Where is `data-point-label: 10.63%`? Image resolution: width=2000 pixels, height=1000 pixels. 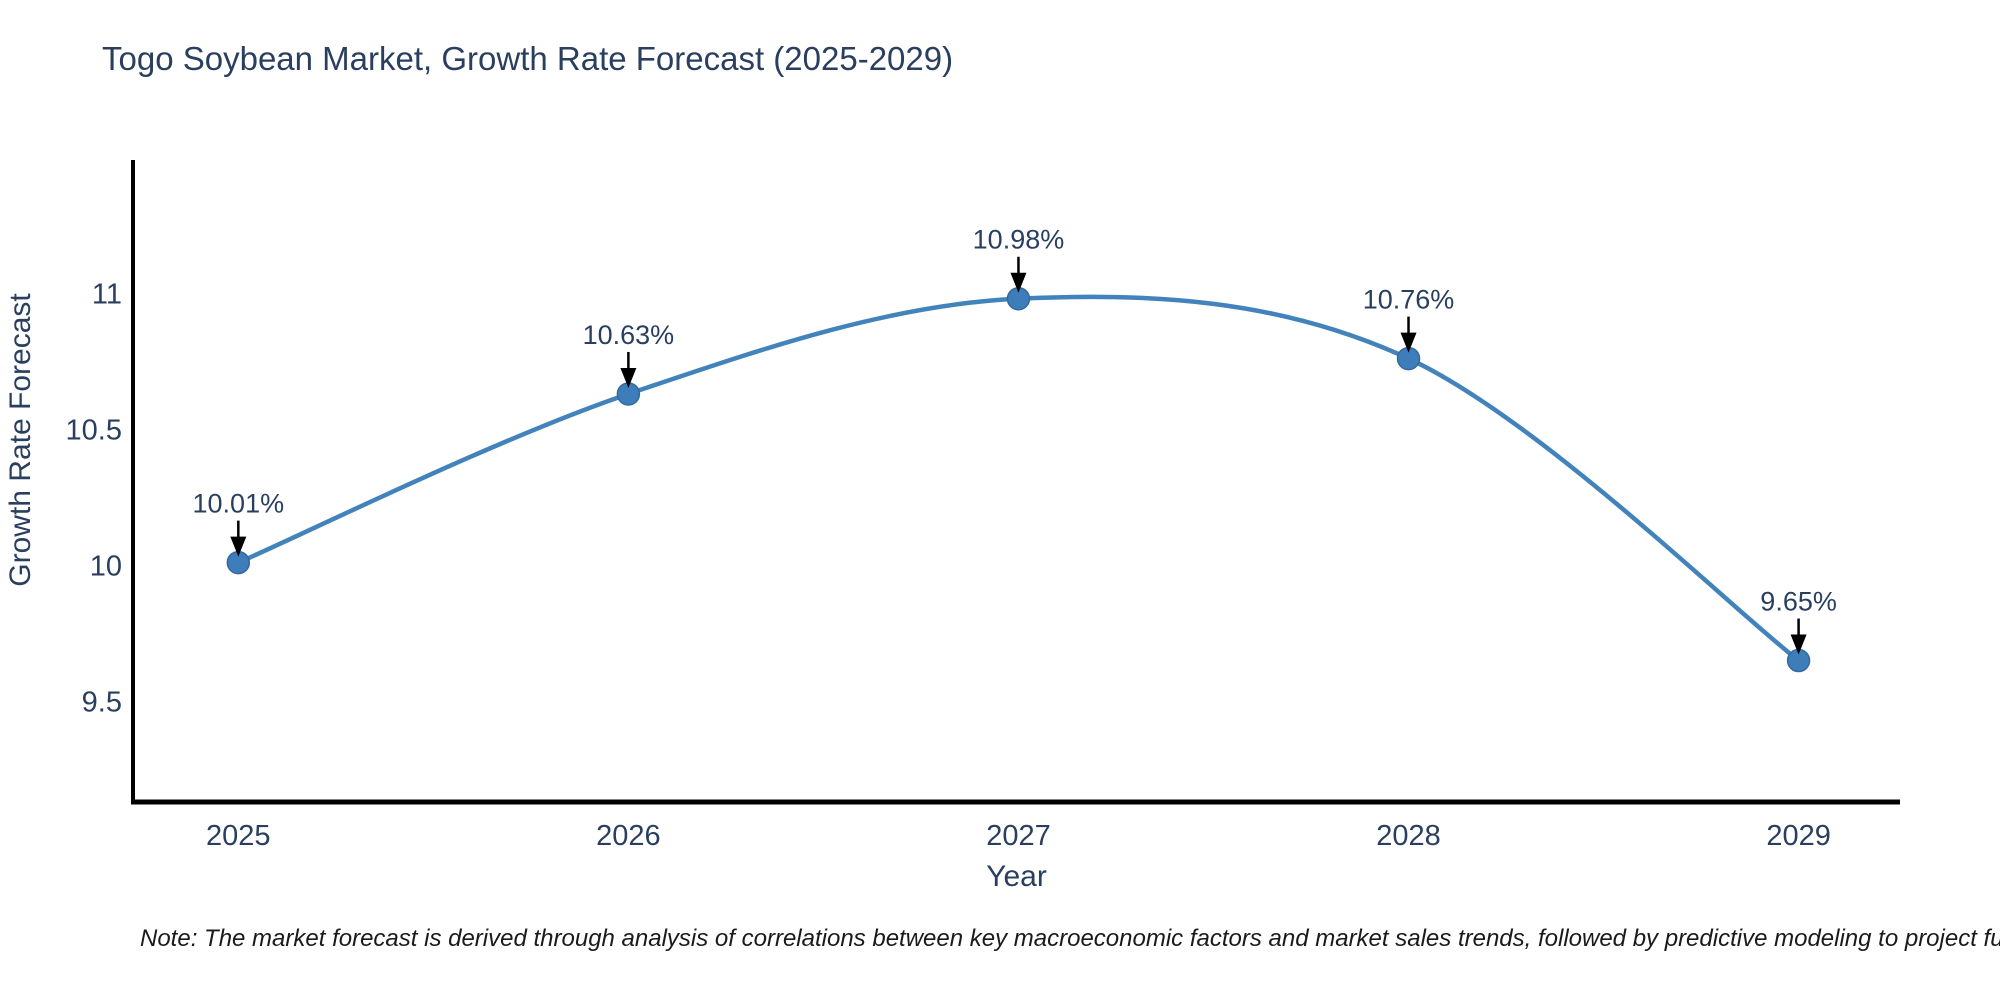
data-point-label: 10.63% is located at coordinates (629, 335).